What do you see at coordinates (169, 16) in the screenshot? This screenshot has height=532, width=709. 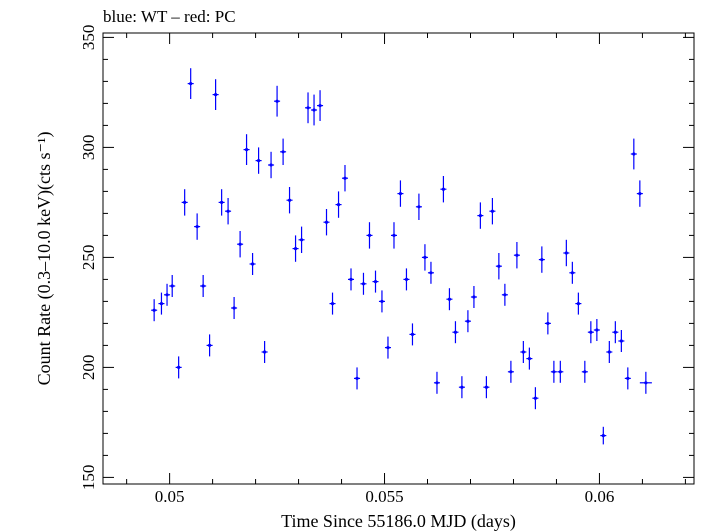 I see `chart-title: blue: WT – red: PC` at bounding box center [169, 16].